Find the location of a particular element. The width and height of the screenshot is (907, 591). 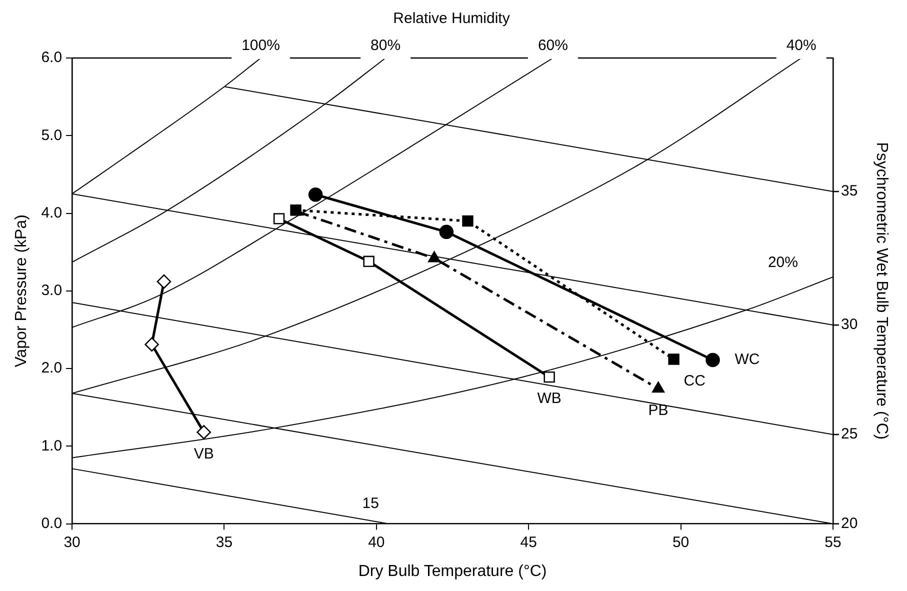

y-axis-title: Vapor Pressure (kPa) is located at coordinates (21, 291).